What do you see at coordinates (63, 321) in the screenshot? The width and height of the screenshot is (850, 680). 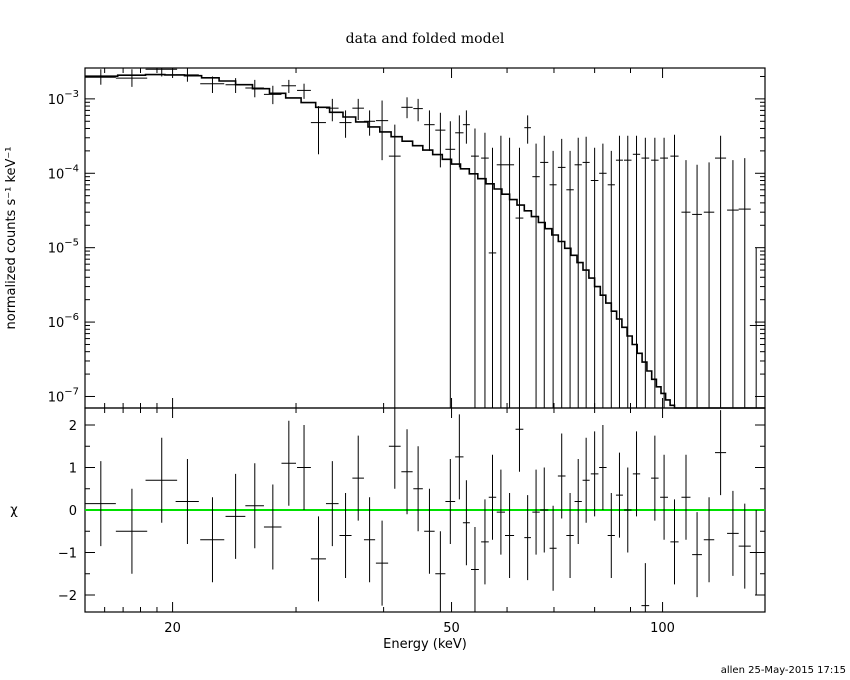 I see `top-y-tick-label: 10⁻⁶` at bounding box center [63, 321].